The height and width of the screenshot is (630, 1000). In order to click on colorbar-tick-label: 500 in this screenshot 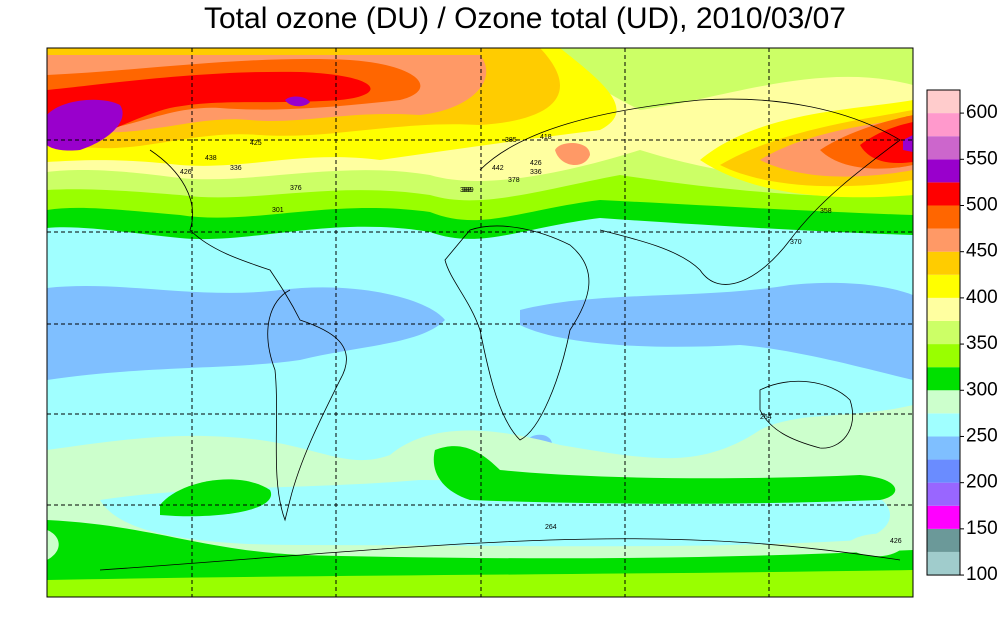, I will do `click(982, 205)`.